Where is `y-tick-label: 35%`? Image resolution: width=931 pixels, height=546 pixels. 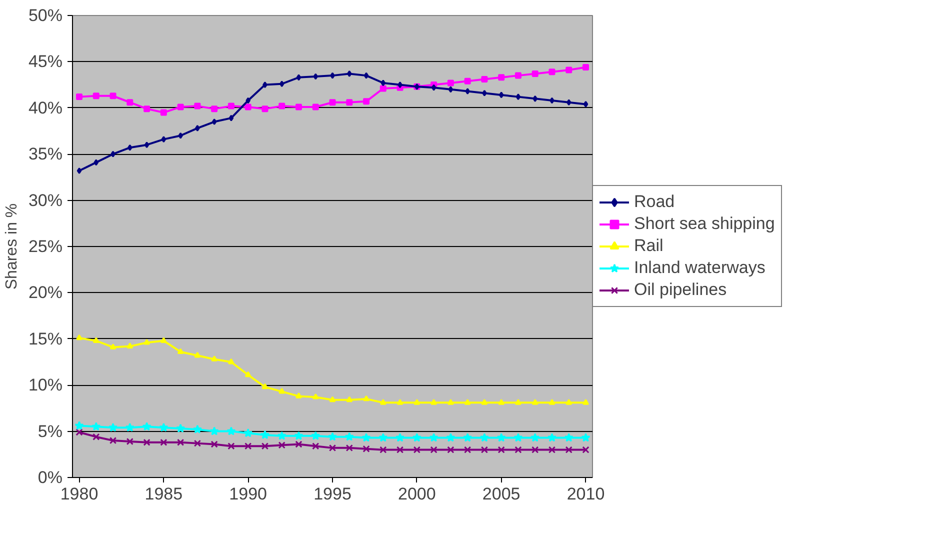
y-tick-label: 35% is located at coordinates (45, 154).